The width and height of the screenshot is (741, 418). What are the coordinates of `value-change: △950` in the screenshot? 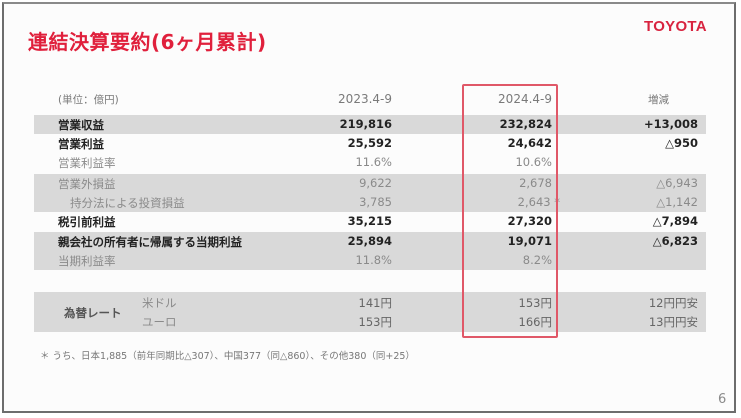 It's located at (681, 143).